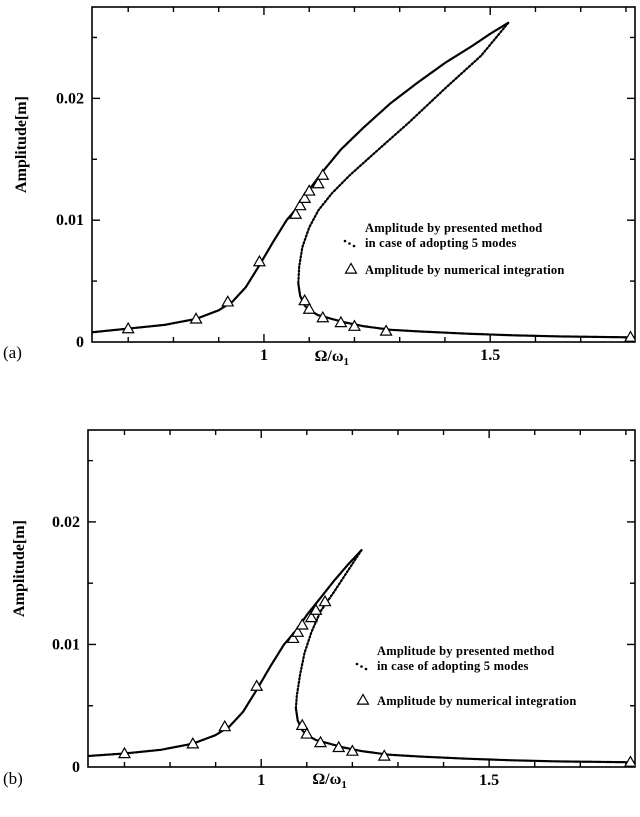  What do you see at coordinates (13, 778) in the screenshot?
I see `panel-label: (b)` at bounding box center [13, 778].